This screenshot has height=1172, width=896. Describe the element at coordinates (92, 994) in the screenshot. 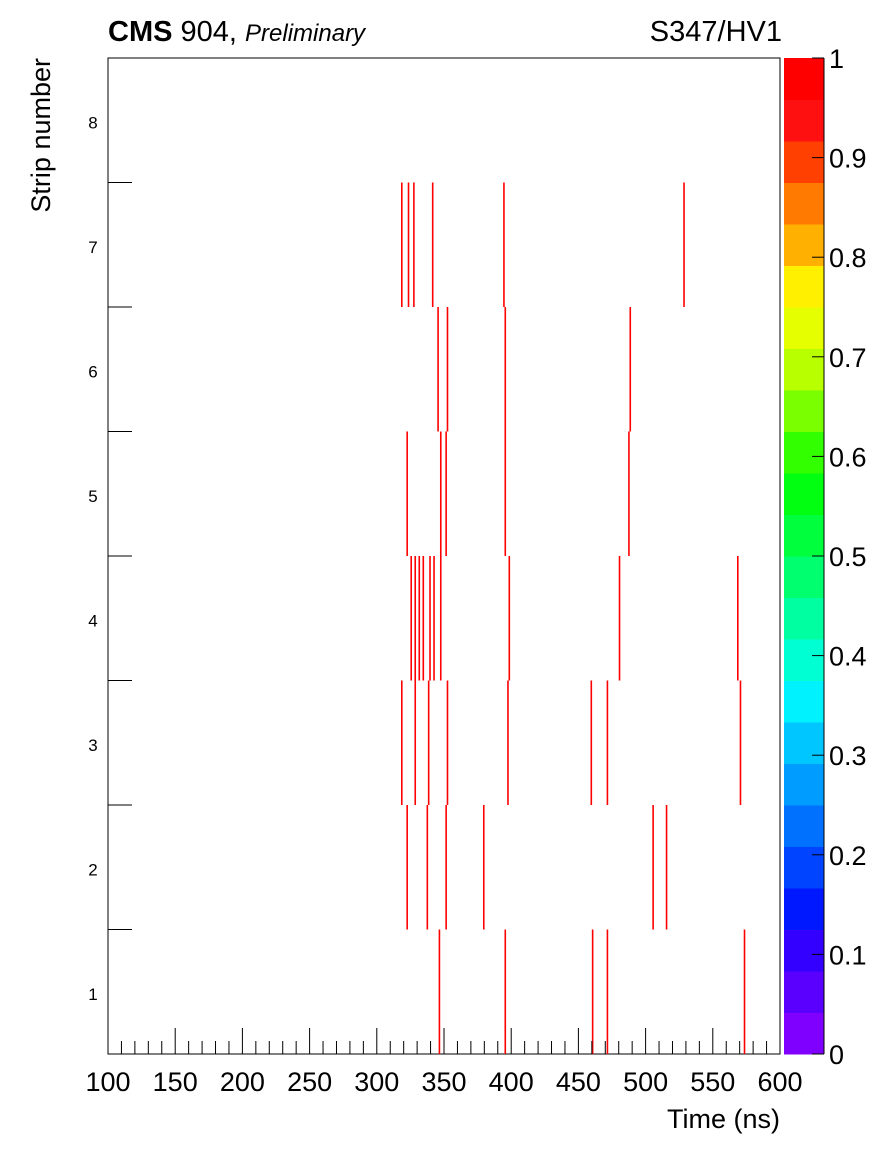

I see `y-tick-label: 1` at that location.